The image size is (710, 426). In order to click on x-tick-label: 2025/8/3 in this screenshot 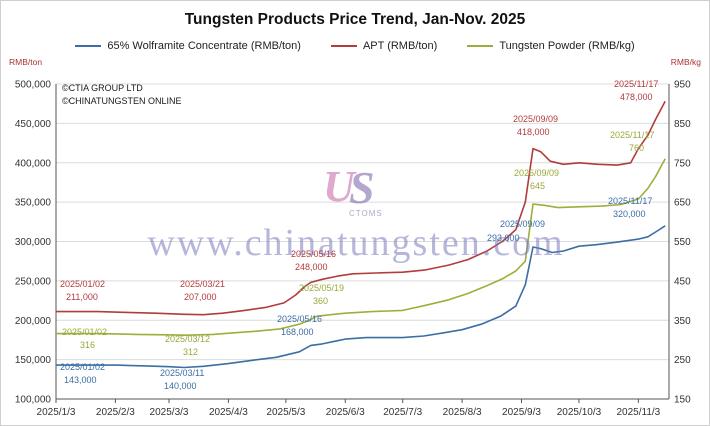, I will do `click(462, 412)`.